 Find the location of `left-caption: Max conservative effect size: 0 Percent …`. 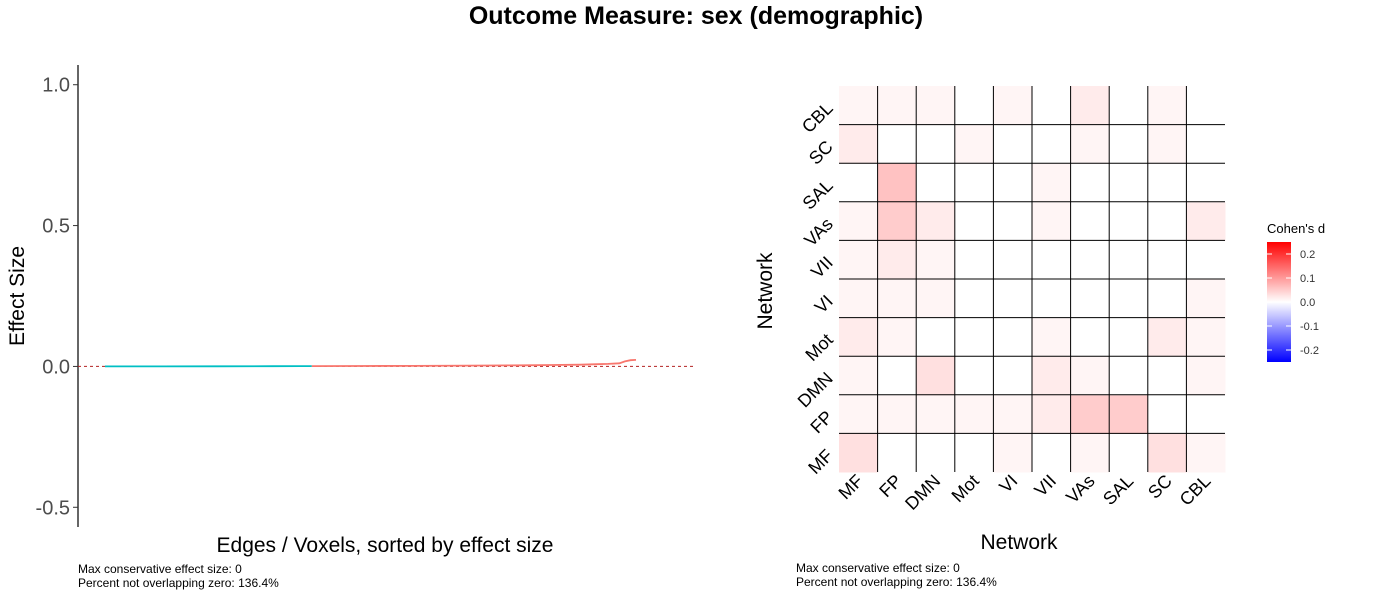

left-caption: Max conservative effect size: 0 Percent … is located at coordinates (178, 576).